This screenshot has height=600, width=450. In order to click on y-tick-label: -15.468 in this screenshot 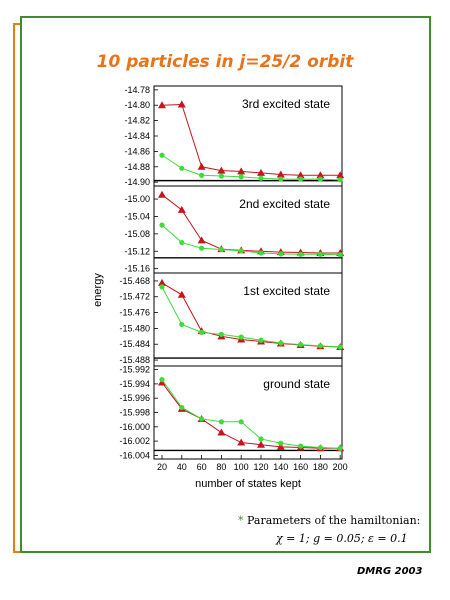, I will do `click(134, 281)`.